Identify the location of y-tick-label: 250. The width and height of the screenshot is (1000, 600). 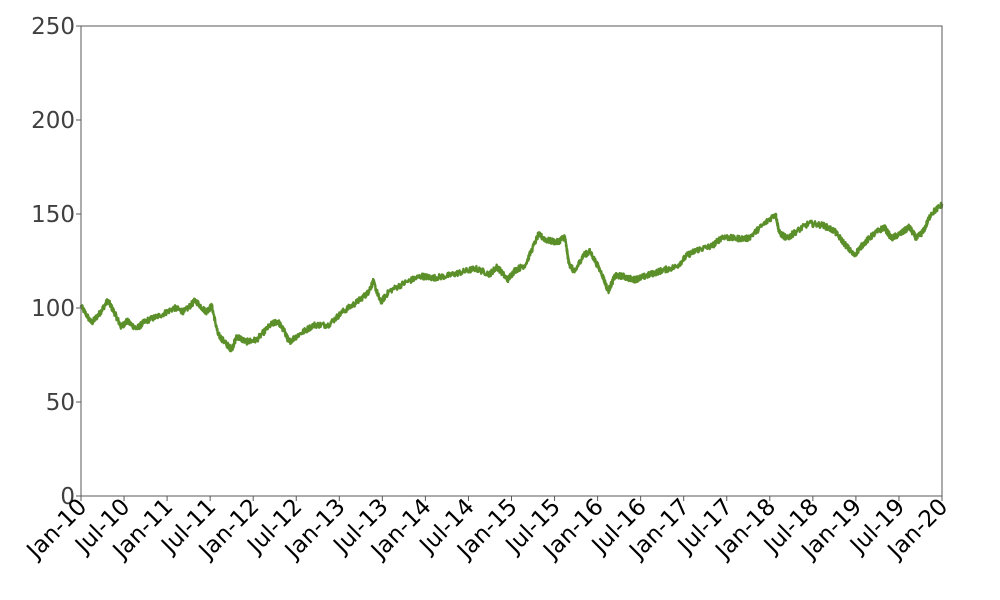
(53, 27).